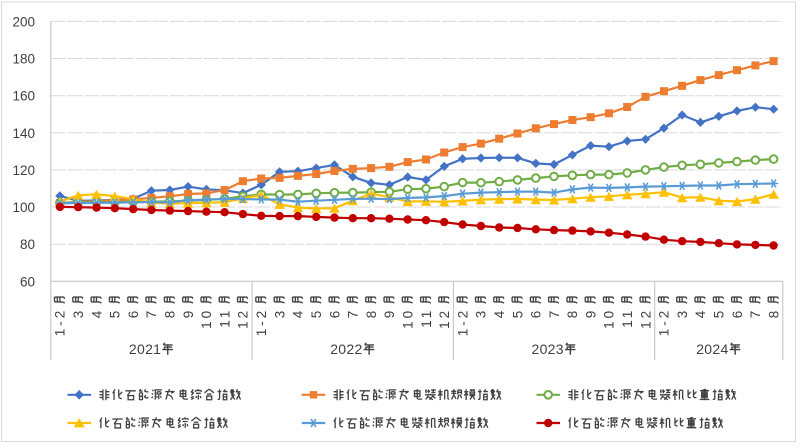  What do you see at coordinates (346, 349) in the screenshot?
I see `svg-text: 2022` at bounding box center [346, 349].